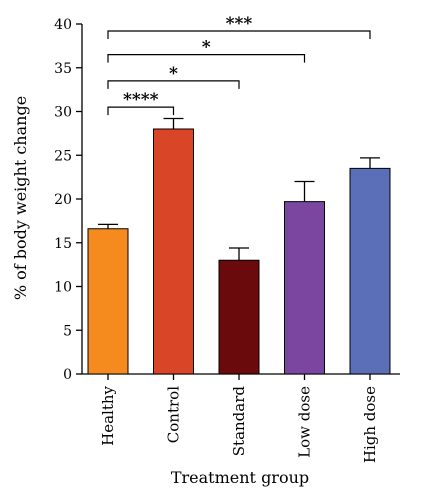 The width and height of the screenshot is (431, 500). I want to click on y-tick-label: 0, so click(67, 375).